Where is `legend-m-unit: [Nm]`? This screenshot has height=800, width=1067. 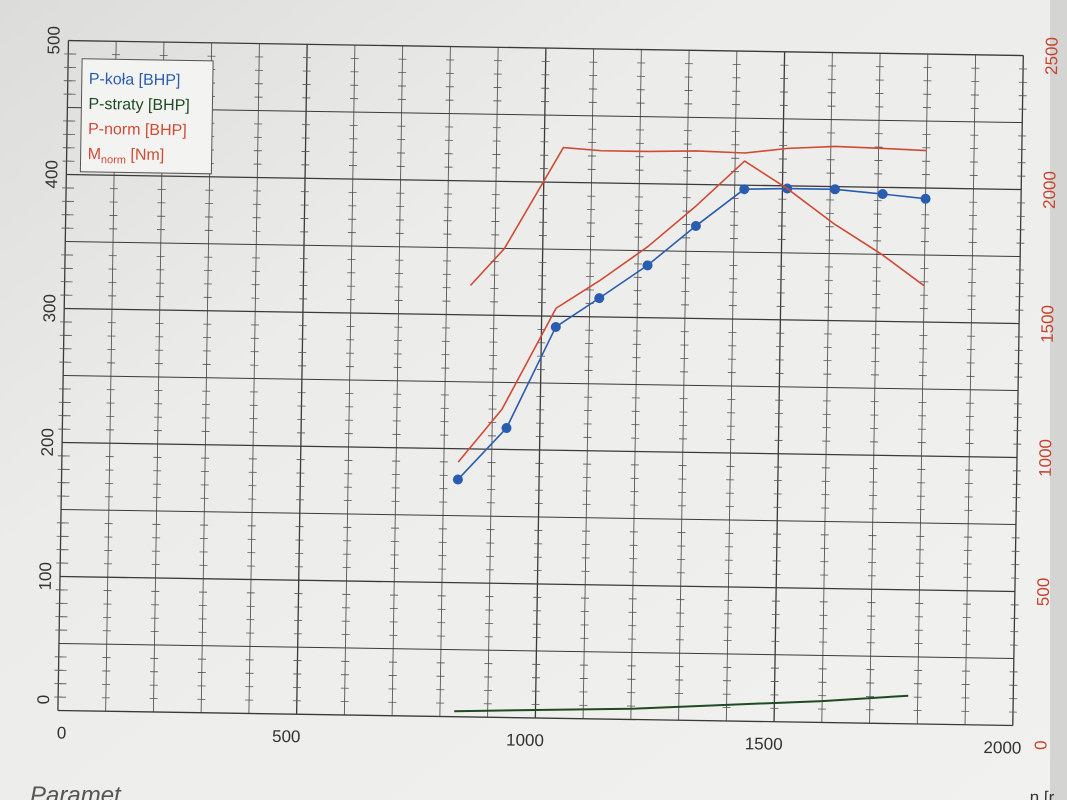
legend-m-unit: [Nm] is located at coordinates (145, 155).